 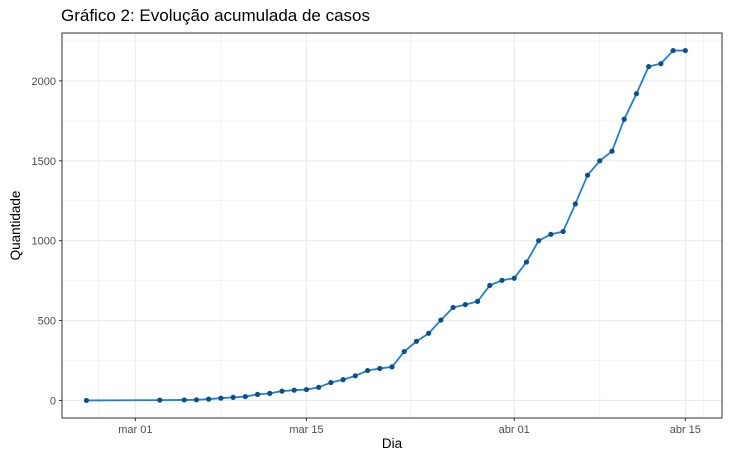 I want to click on y-tick-label: 2000, so click(x=44, y=82).